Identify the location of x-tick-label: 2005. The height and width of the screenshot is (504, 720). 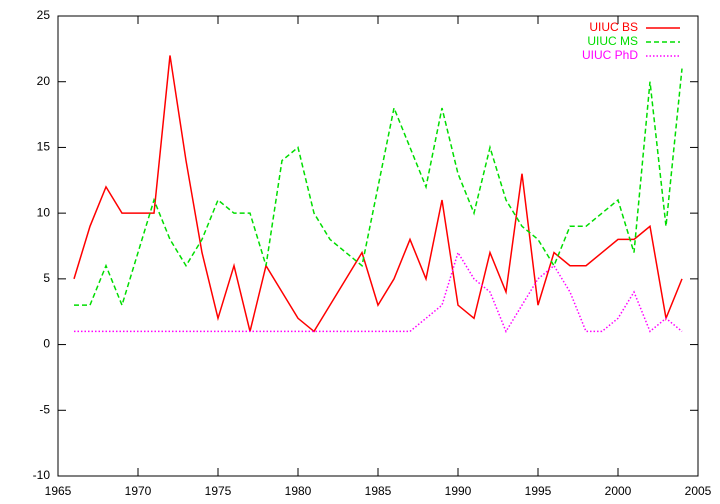
(698, 491).